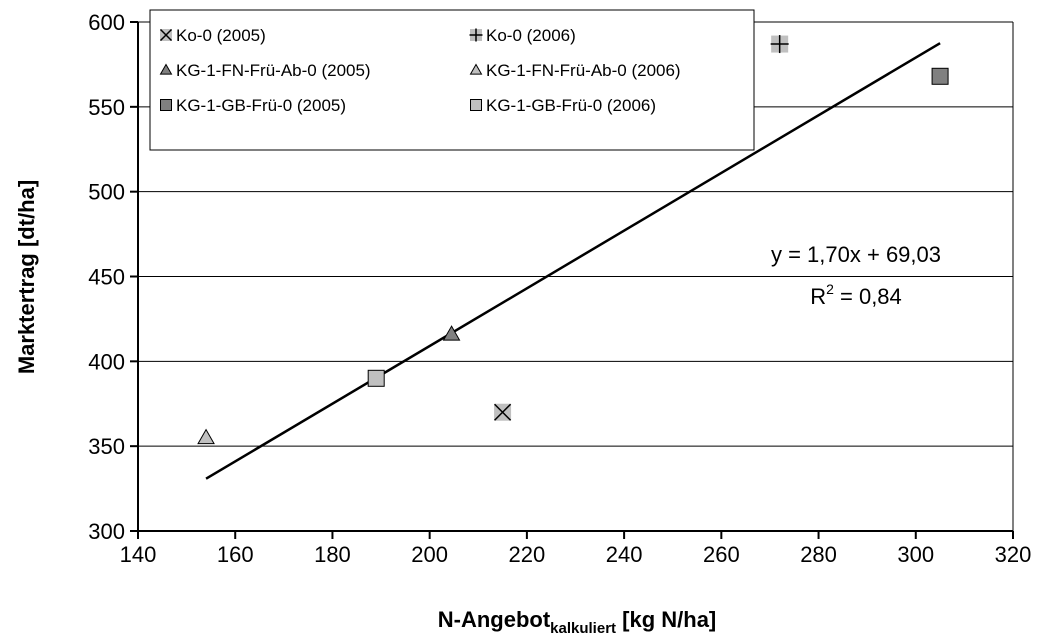 The image size is (1044, 638). What do you see at coordinates (915, 554) in the screenshot?
I see `x-tick-label-300: 300` at bounding box center [915, 554].